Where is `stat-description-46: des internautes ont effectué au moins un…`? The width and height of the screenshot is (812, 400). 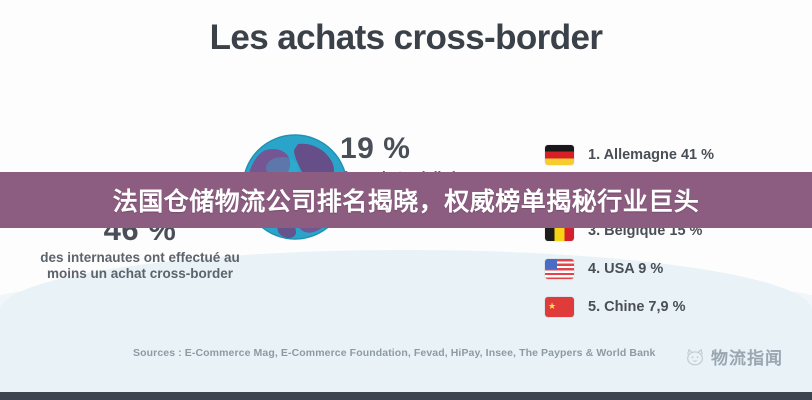
stat-description-46: des internautes ont effectué au moins un… is located at coordinates (140, 265).